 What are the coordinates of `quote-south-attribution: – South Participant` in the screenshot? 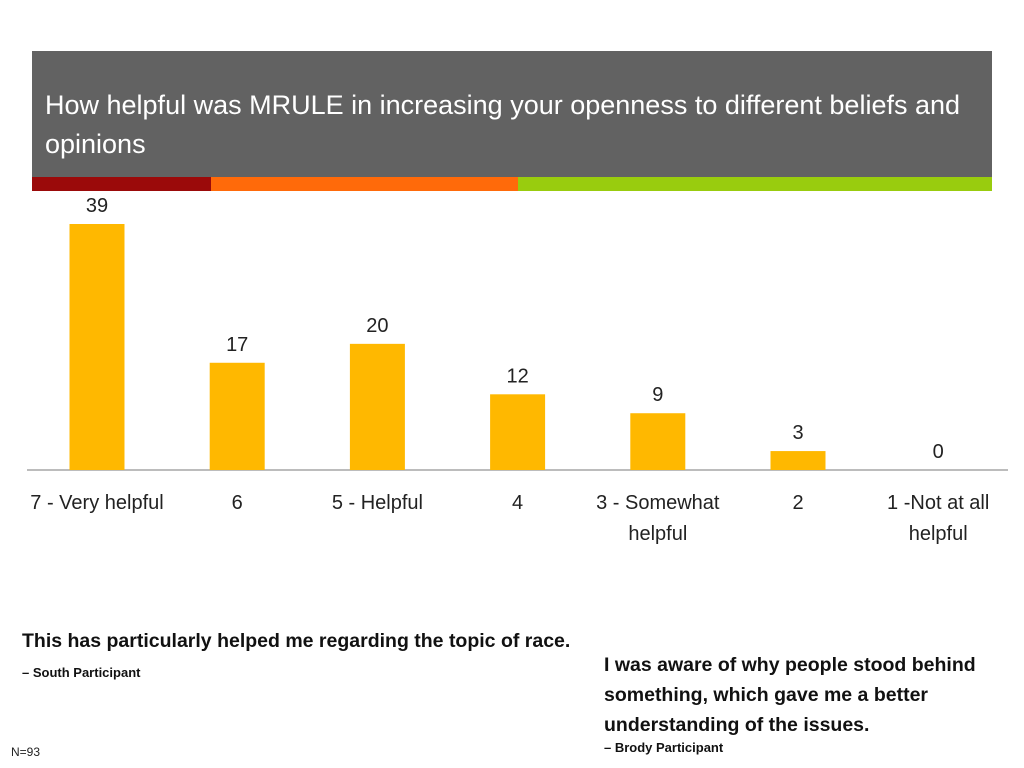 It's located at (81, 672).